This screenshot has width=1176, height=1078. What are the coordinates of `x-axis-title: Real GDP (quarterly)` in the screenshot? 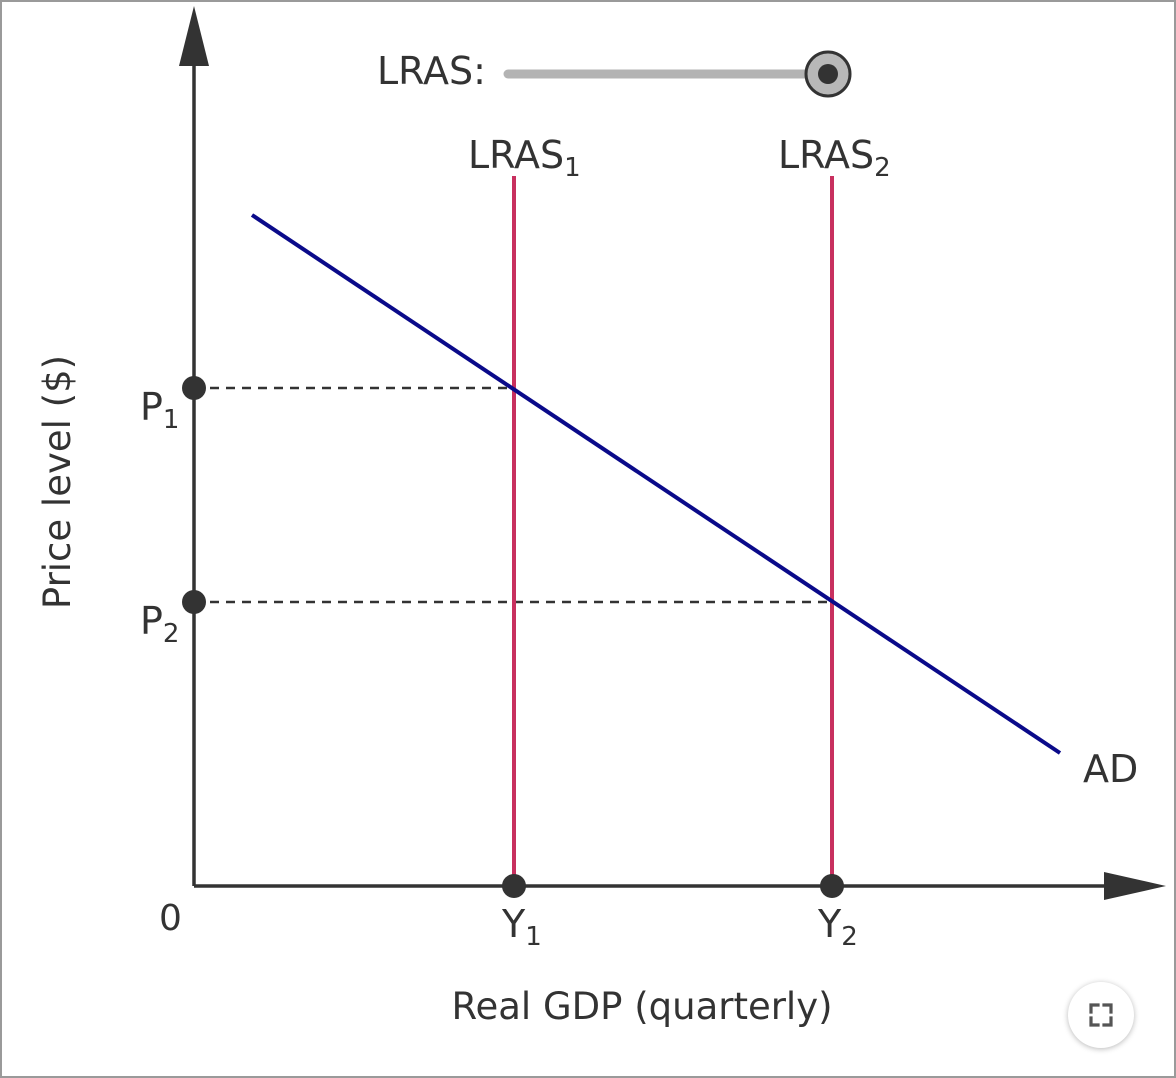 It's located at (641, 1006).